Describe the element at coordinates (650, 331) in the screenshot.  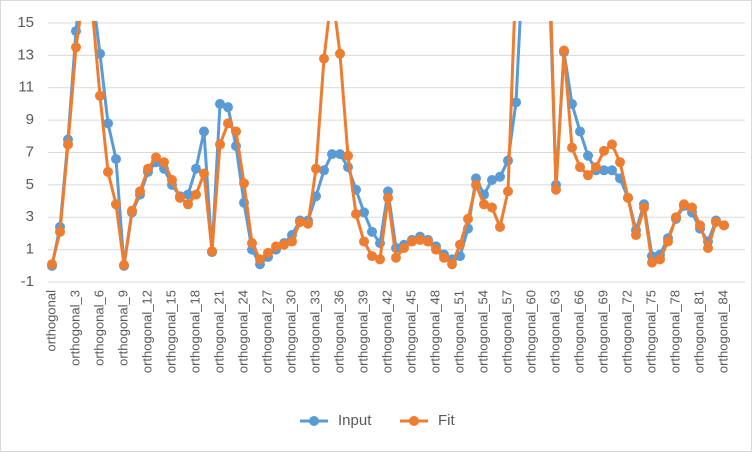
I see `x-tick-label: orthogonal_75` at that location.